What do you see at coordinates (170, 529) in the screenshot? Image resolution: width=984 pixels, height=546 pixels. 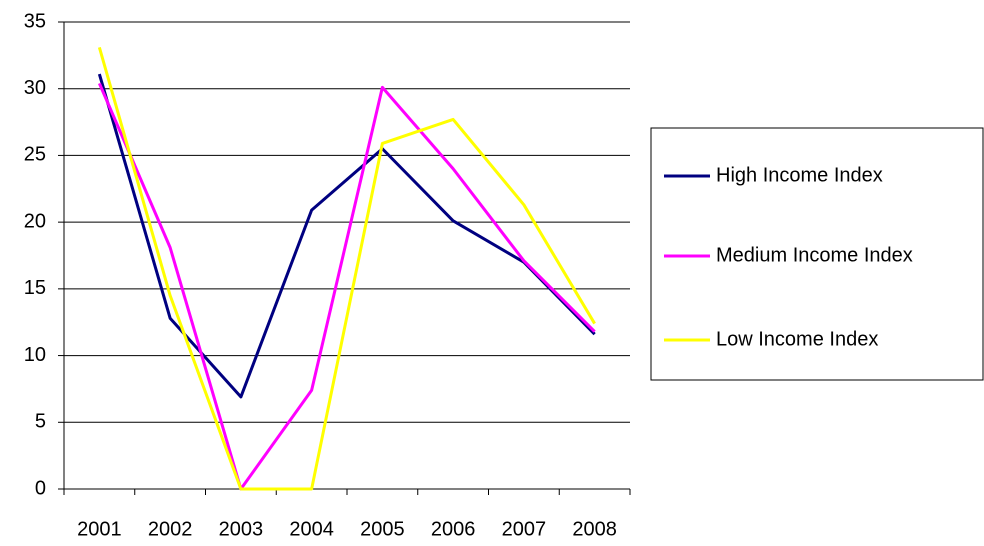 I see `x-tick-label: 2002` at bounding box center [170, 529].